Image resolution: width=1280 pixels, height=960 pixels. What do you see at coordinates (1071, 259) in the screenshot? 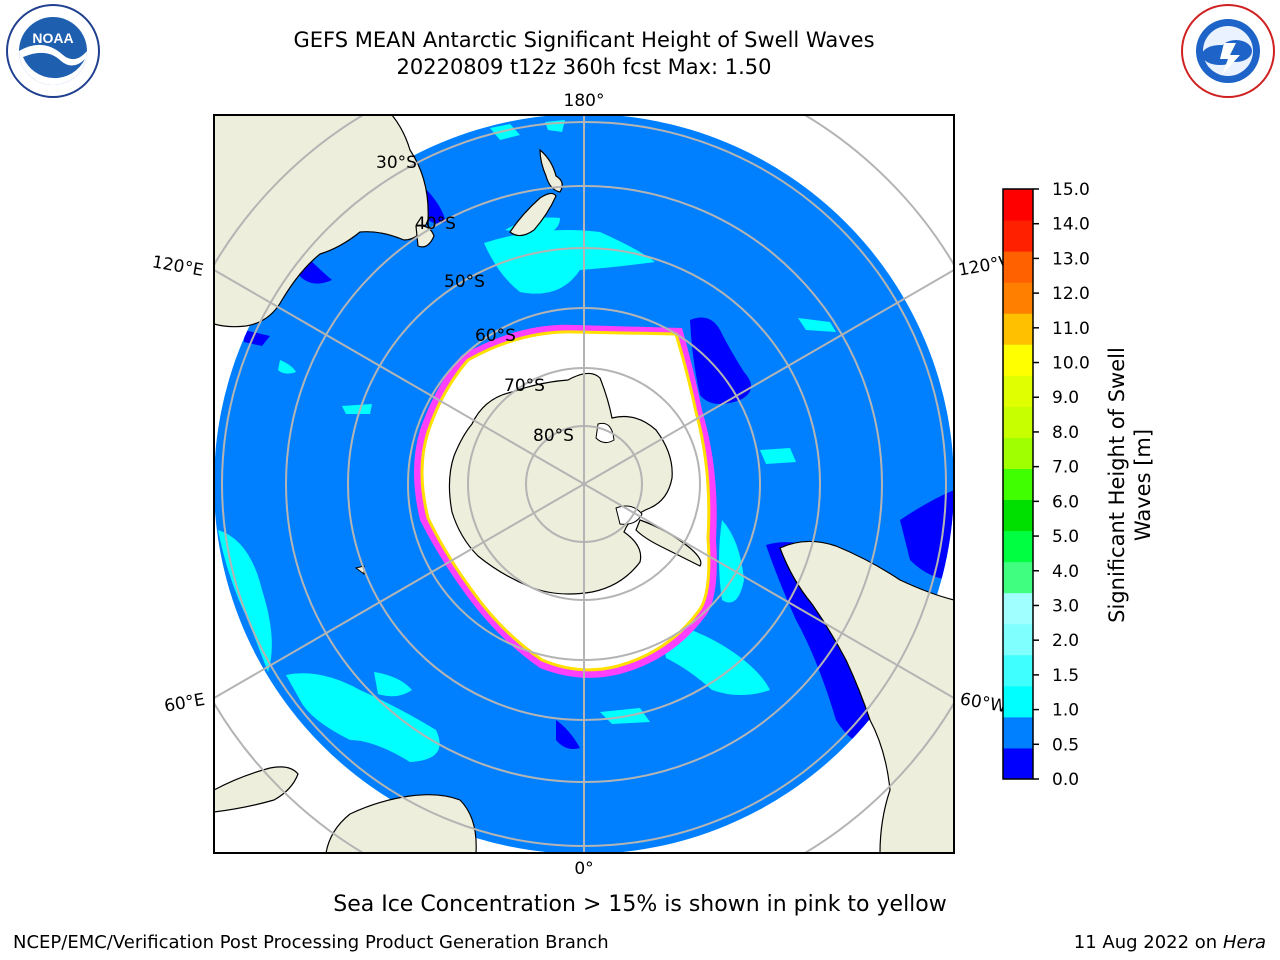
I see `colorbar-tick-label: 13.0` at bounding box center [1071, 259].